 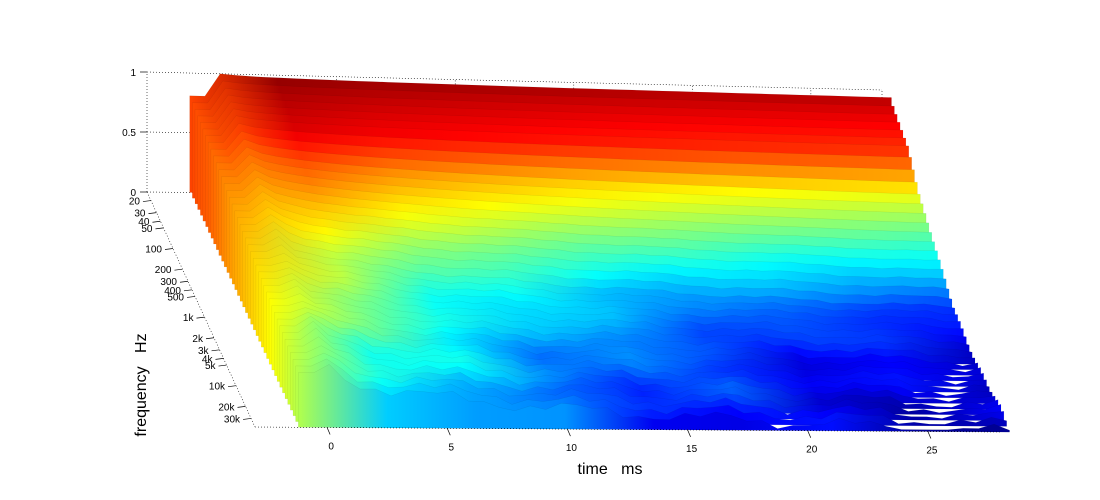 I want to click on x-tick-label: 20, so click(x=812, y=450).